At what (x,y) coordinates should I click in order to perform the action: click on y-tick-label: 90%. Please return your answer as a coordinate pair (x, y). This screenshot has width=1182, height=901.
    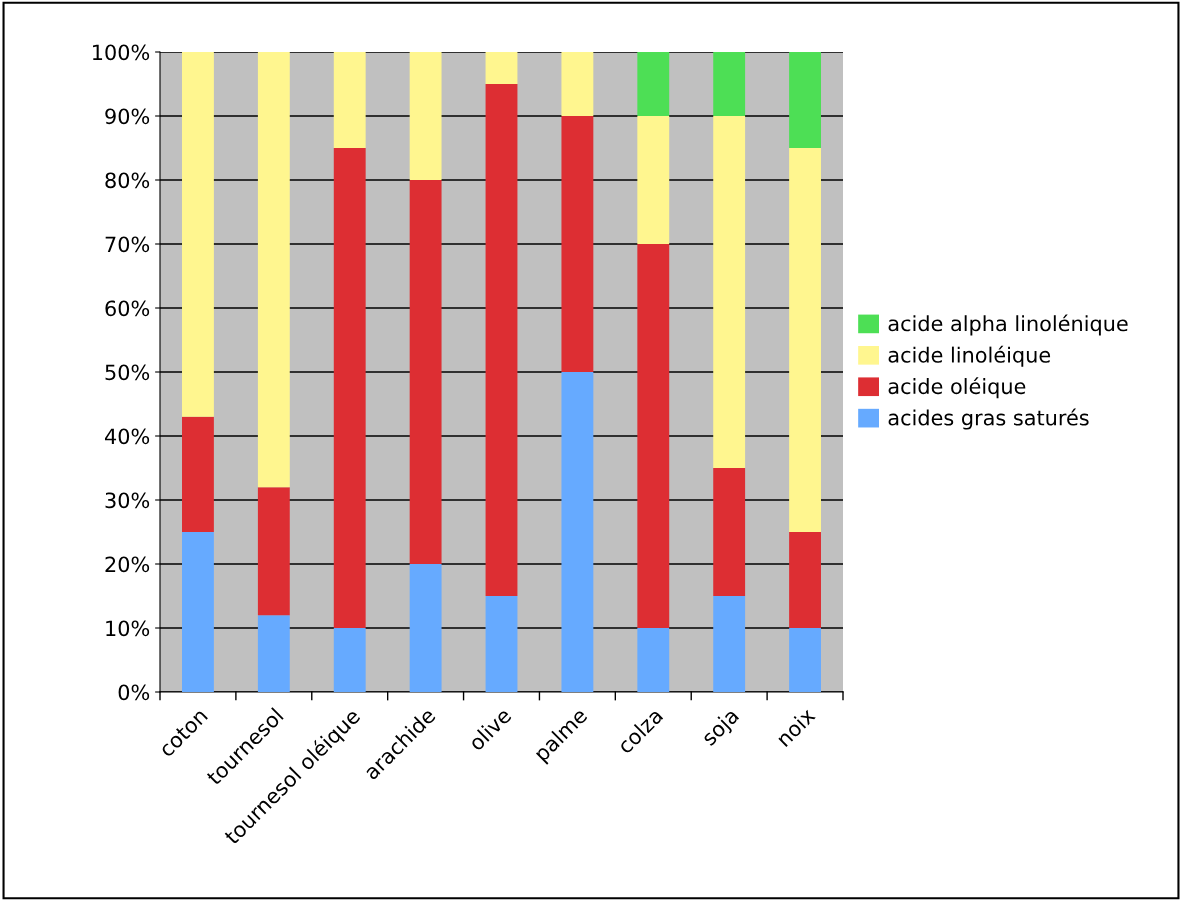
    Looking at the image, I should click on (127, 116).